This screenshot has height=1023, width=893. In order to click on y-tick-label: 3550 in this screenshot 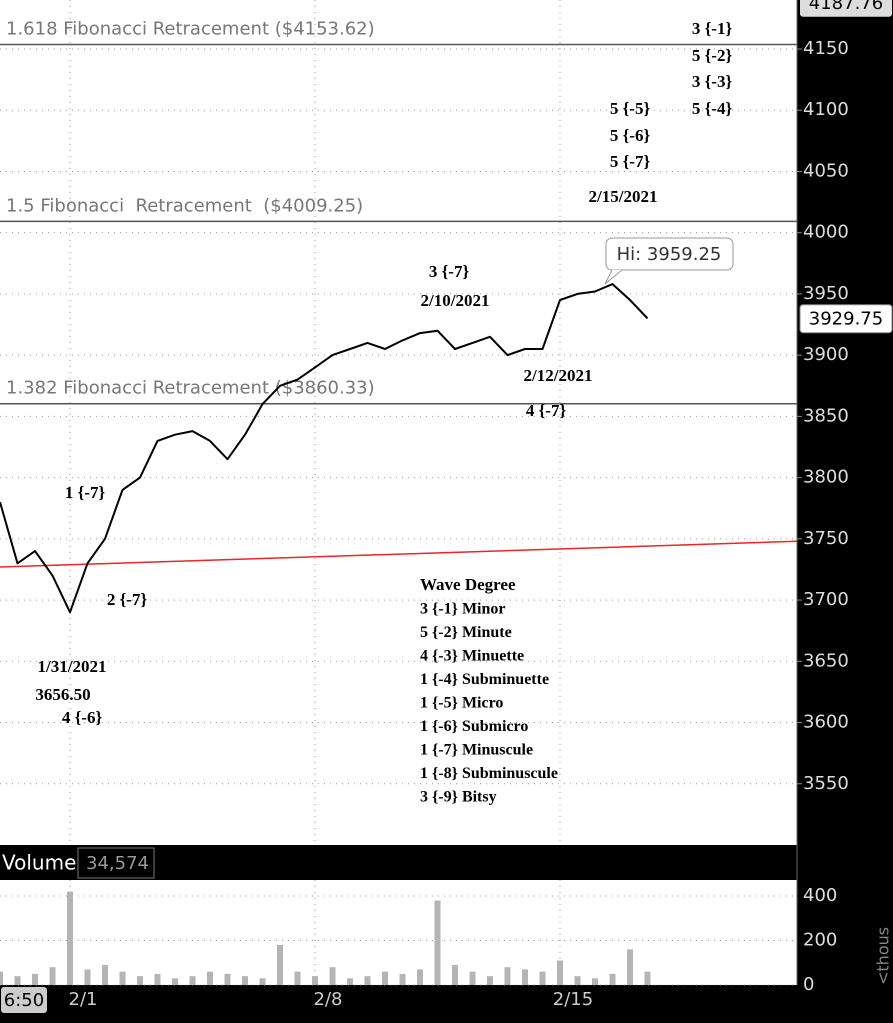, I will do `click(826, 783)`.